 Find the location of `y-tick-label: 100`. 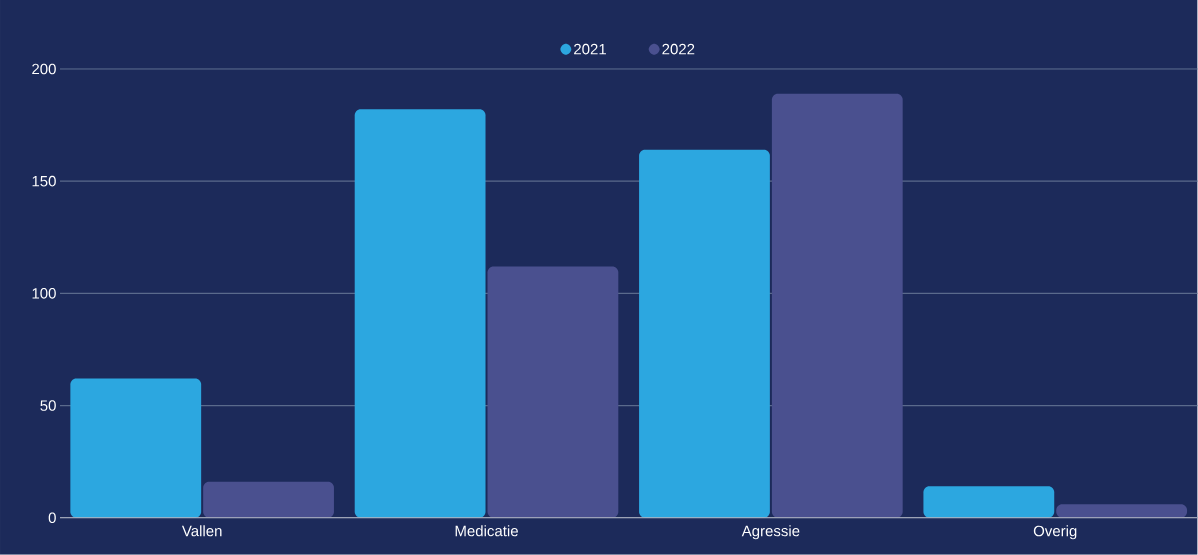

y-tick-label: 100 is located at coordinates (44, 293).